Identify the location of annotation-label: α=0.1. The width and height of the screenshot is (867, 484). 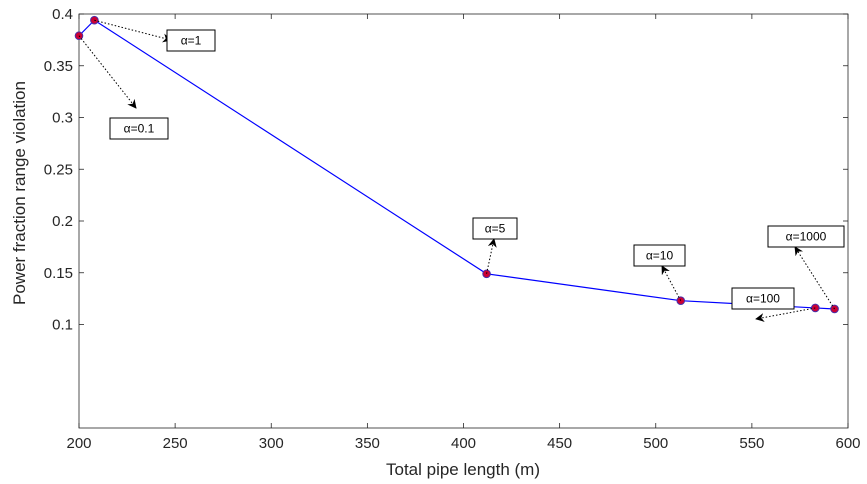
(139, 129).